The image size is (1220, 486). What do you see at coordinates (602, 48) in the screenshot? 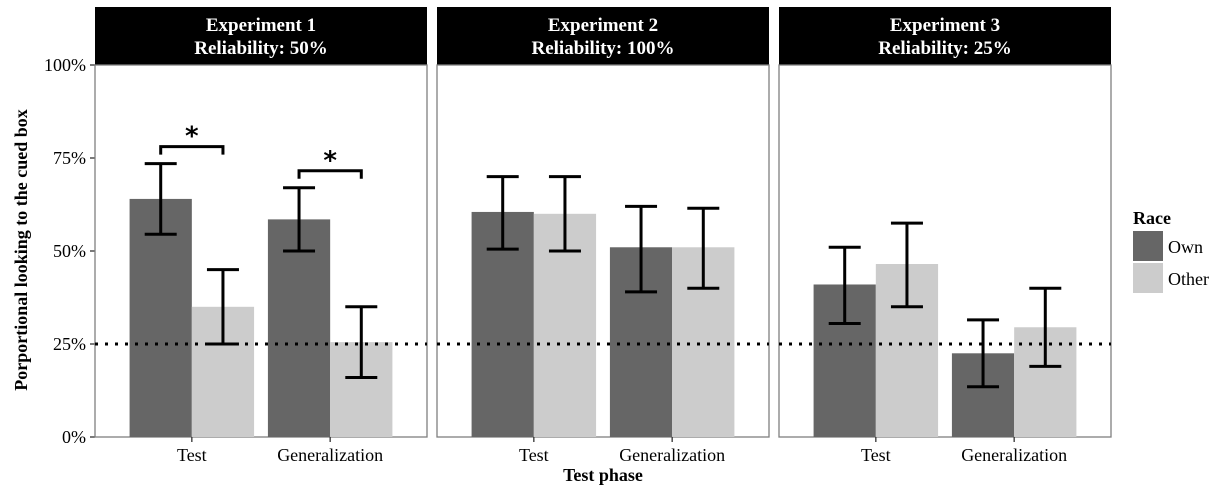
I see `panel-subtitle: Reliability: 100%` at bounding box center [602, 48].